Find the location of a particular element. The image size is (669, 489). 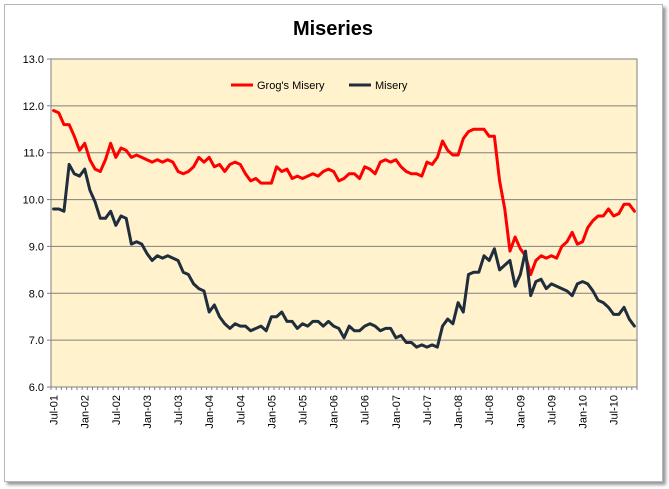

y-tick-label: 13.0 is located at coordinates (33, 60).